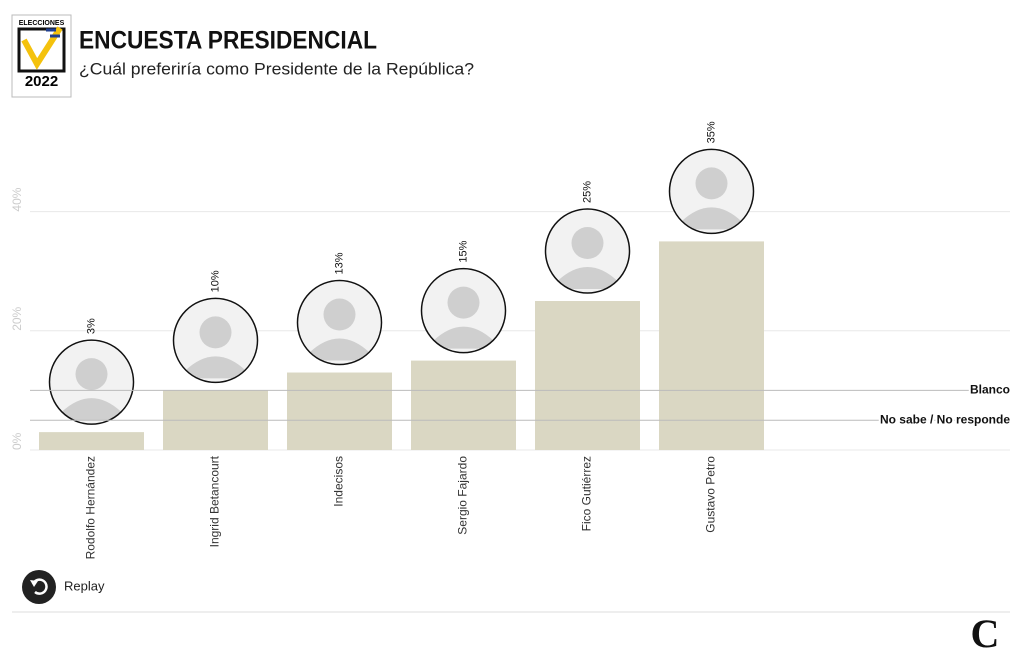 This screenshot has height=650, width=1020. What do you see at coordinates (711, 132) in the screenshot?
I see `value-label: 35%` at bounding box center [711, 132].